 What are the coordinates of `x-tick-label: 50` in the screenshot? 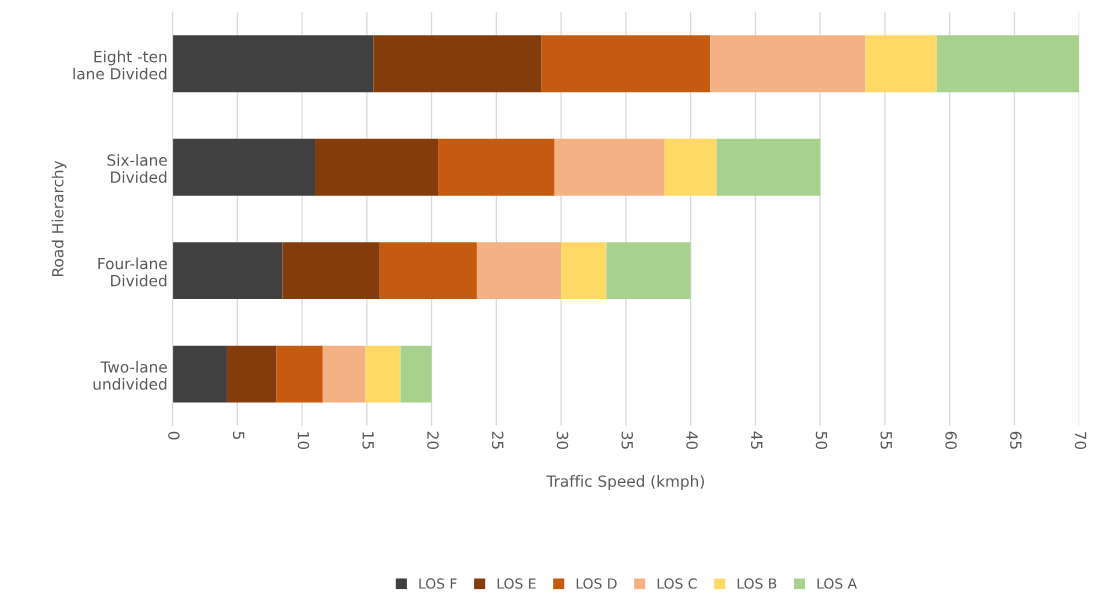 It's located at (821, 440).